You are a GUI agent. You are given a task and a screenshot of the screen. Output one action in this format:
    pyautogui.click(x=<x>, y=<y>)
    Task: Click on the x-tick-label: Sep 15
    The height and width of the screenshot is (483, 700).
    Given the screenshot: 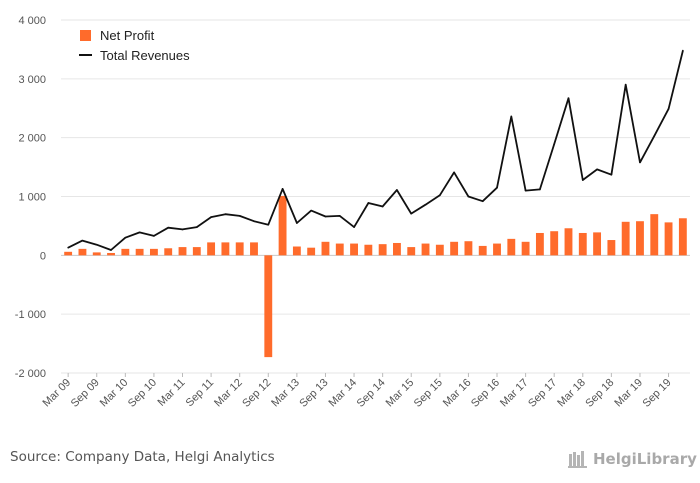 What is the action you would take?
    pyautogui.click(x=428, y=393)
    